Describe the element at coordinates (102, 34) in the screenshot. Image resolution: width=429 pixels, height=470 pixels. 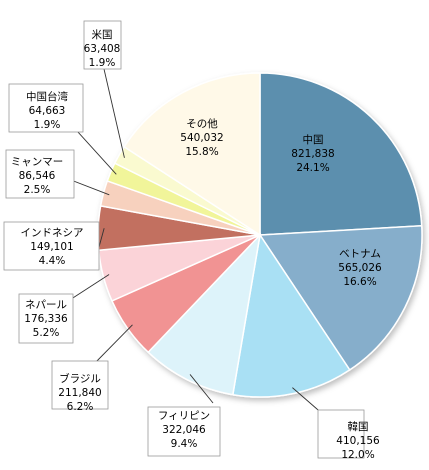
I see `slice-name-label: 米国` at that location.